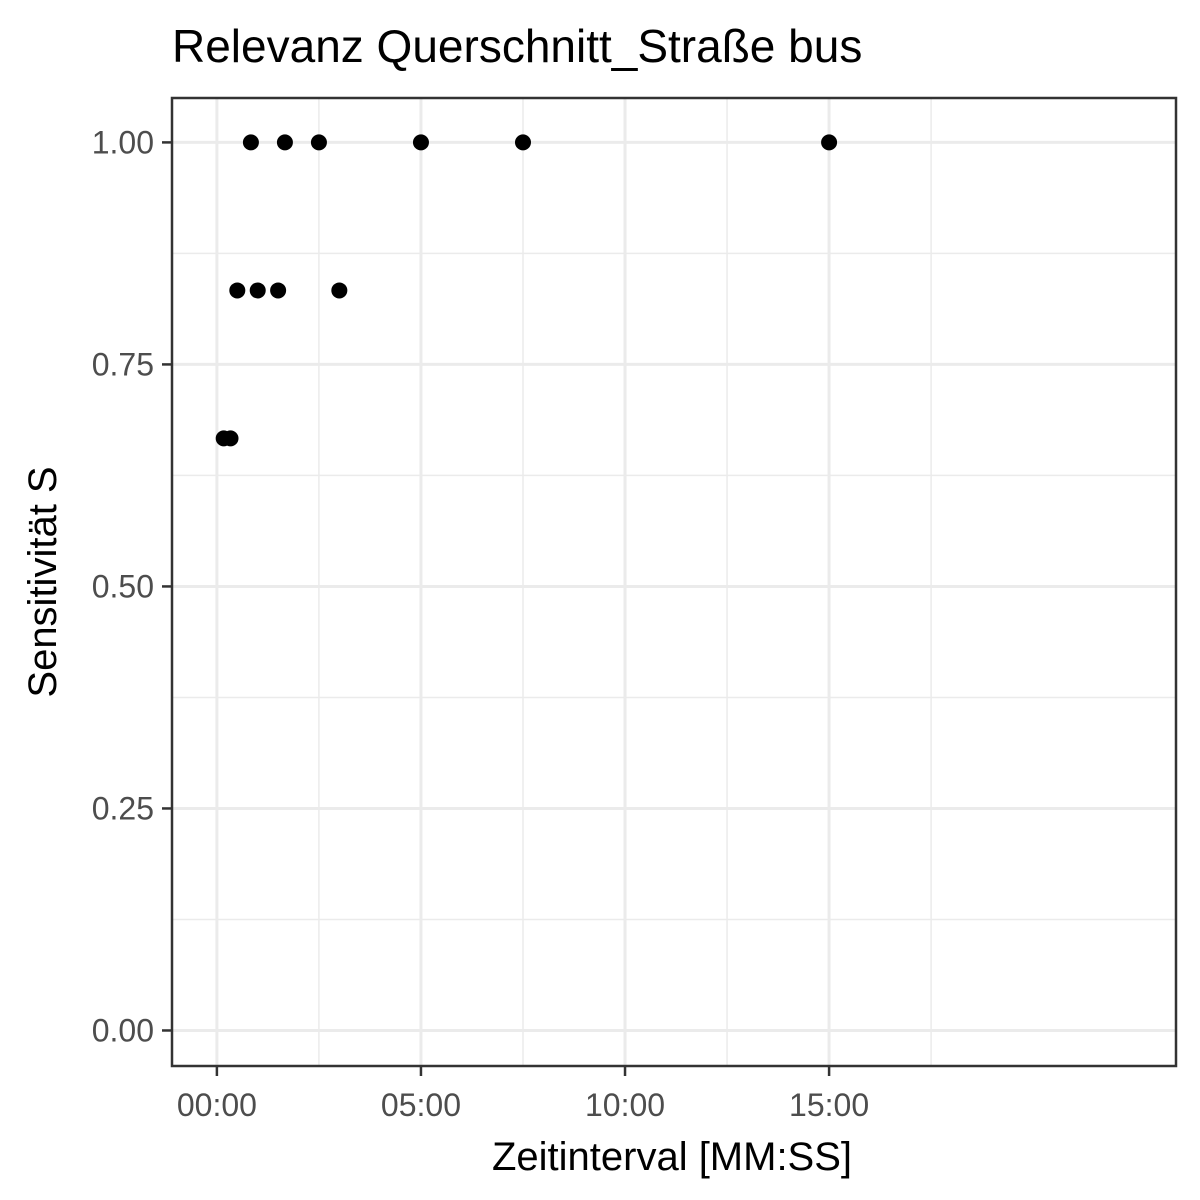 The width and height of the screenshot is (1200, 1200). I want to click on y-axis: 0.00 0.25 0.50 0.75 1.00, so click(132, 586).